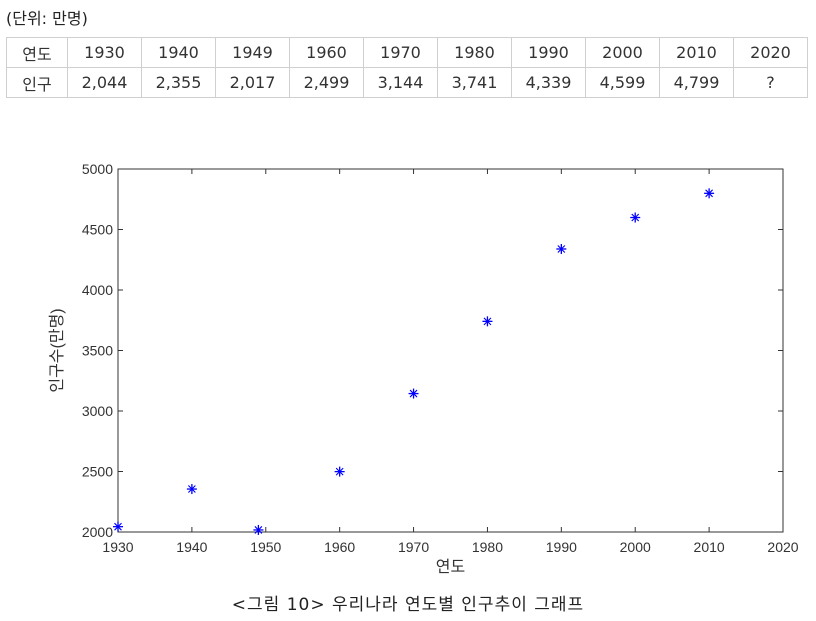  Describe the element at coordinates (696, 82) in the screenshot. I see `population-cell: 4,799` at that location.